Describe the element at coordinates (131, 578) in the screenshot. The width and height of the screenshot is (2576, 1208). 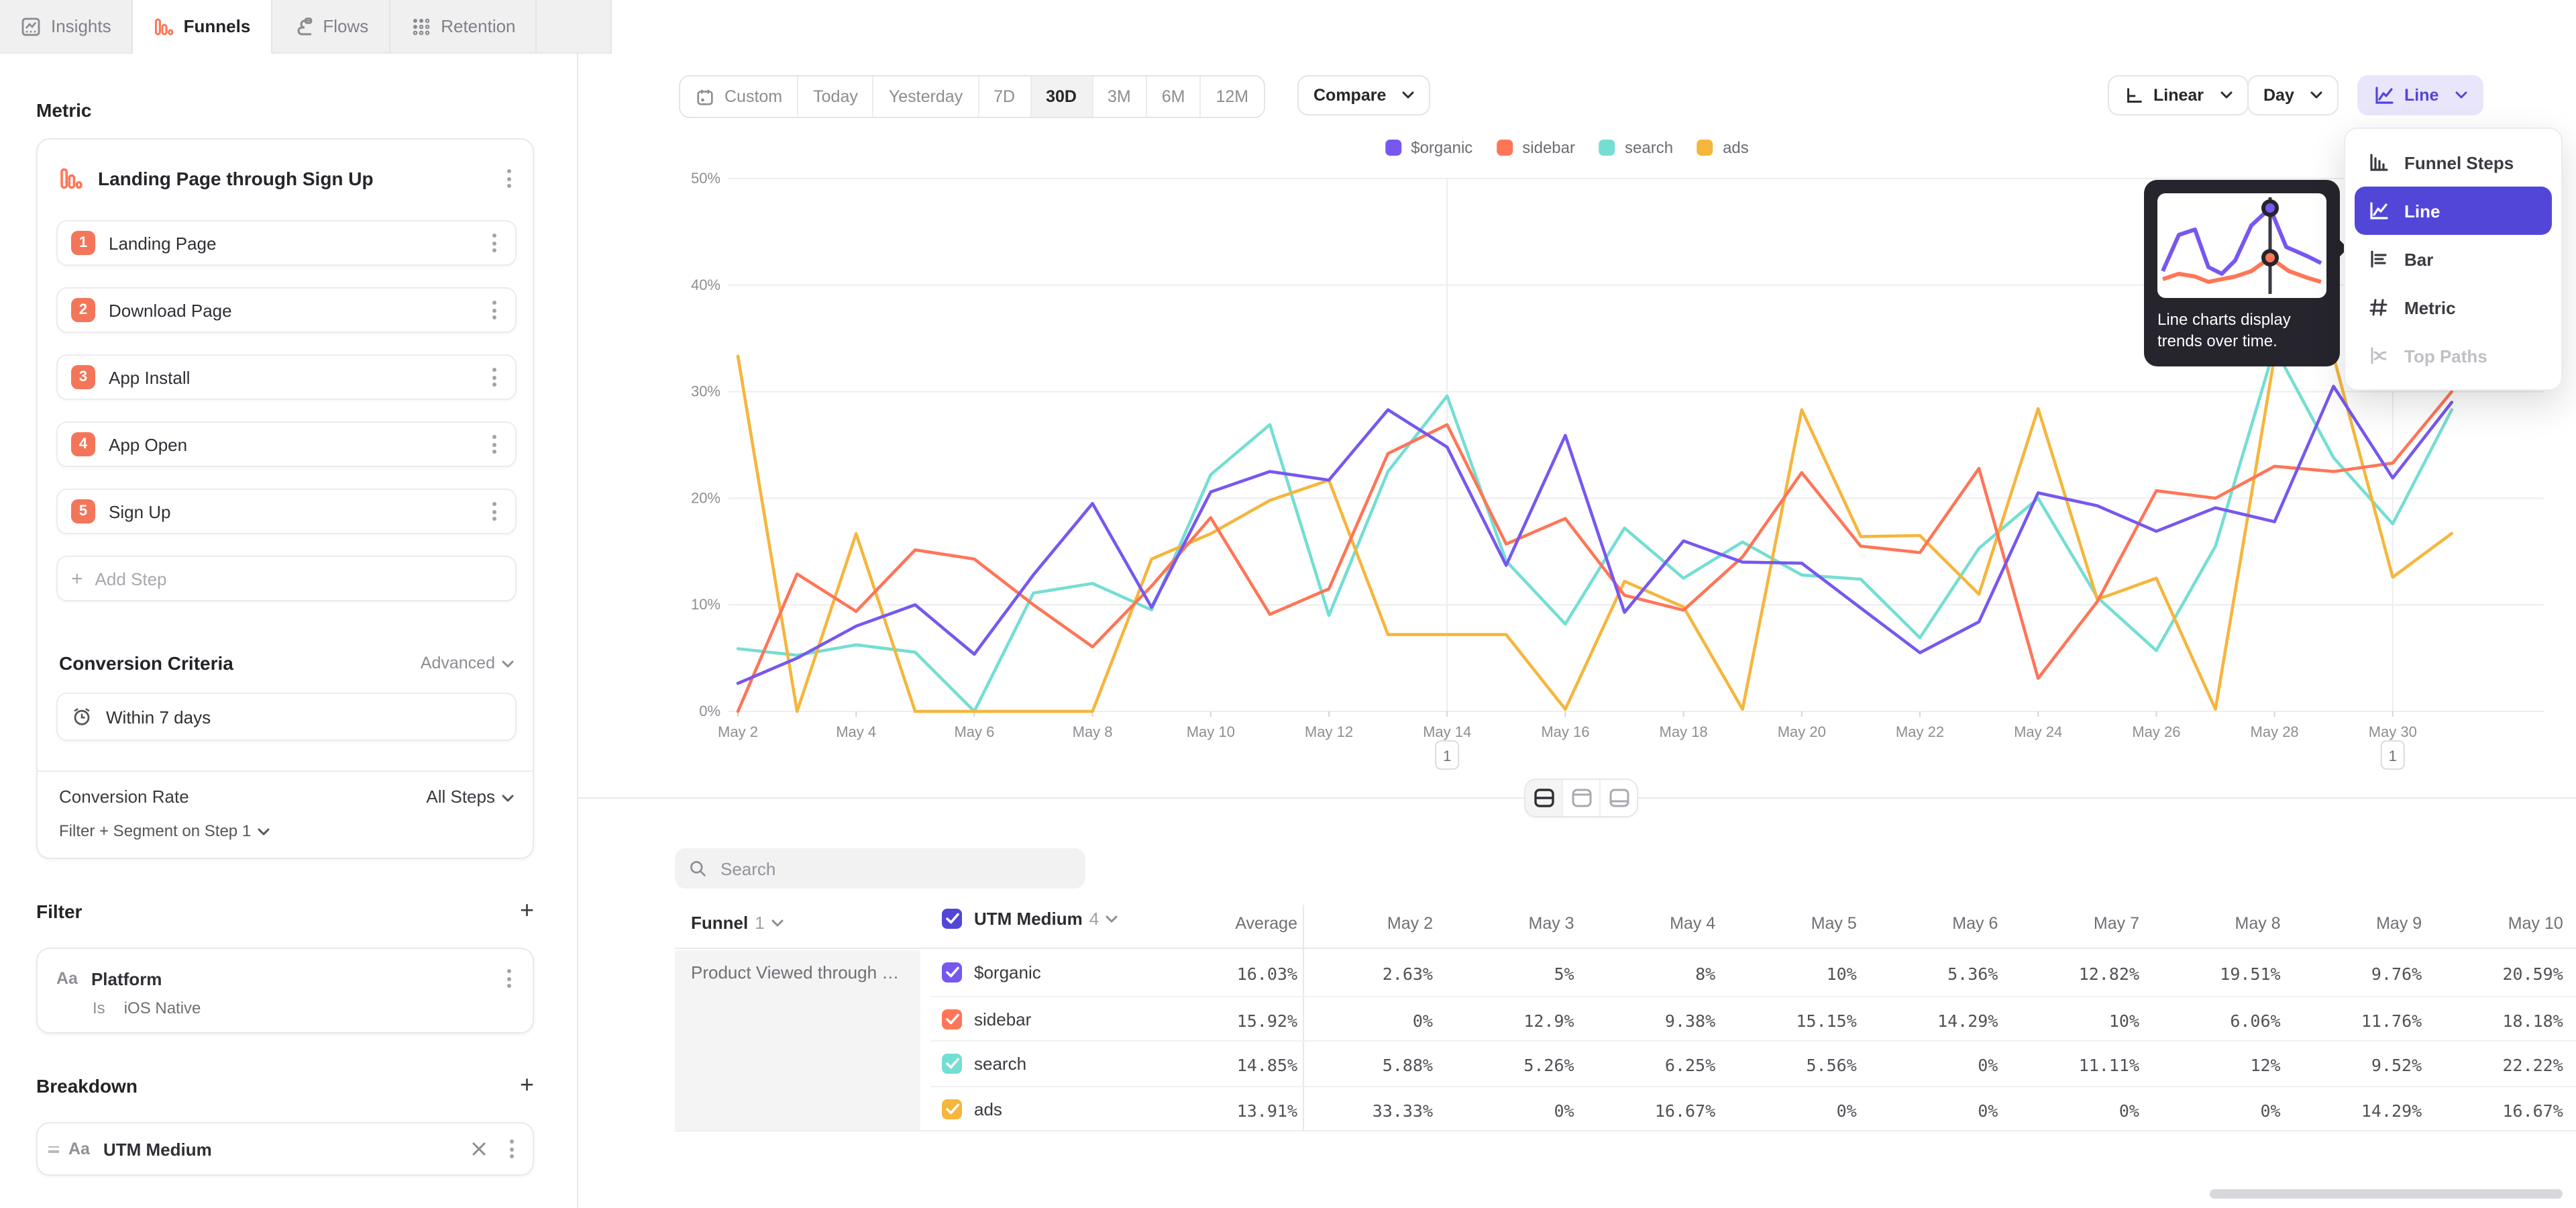
I see `add-step-label: Add Step` at that location.